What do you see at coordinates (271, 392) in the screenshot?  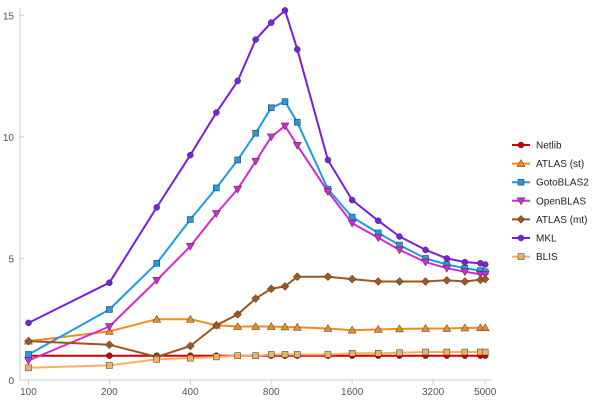 I see `x-tick-label: 800` at bounding box center [271, 392].